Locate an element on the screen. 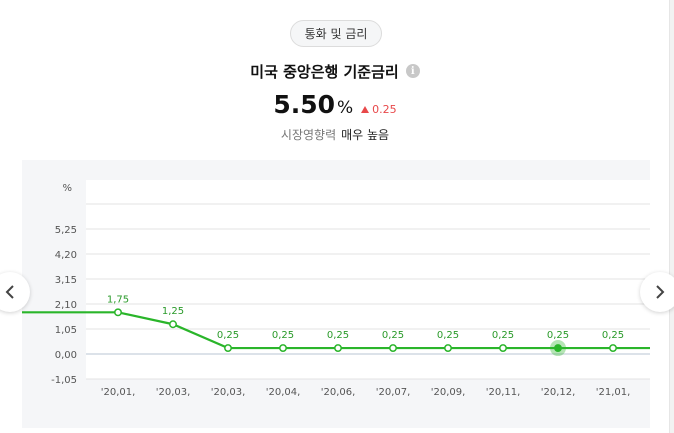  data-label: 1,25 is located at coordinates (173, 311).